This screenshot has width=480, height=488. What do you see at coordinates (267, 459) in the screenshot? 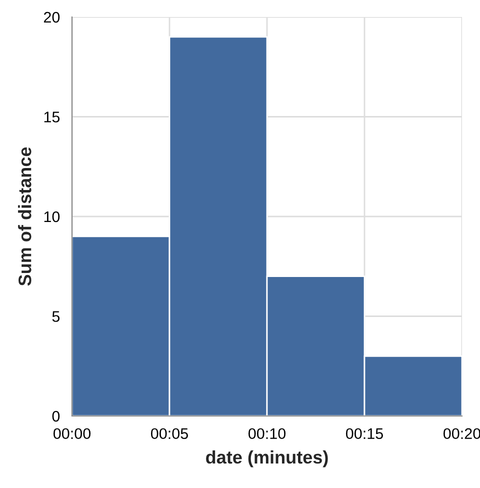
I see `x-axis-title: date (minutes)` at bounding box center [267, 459].